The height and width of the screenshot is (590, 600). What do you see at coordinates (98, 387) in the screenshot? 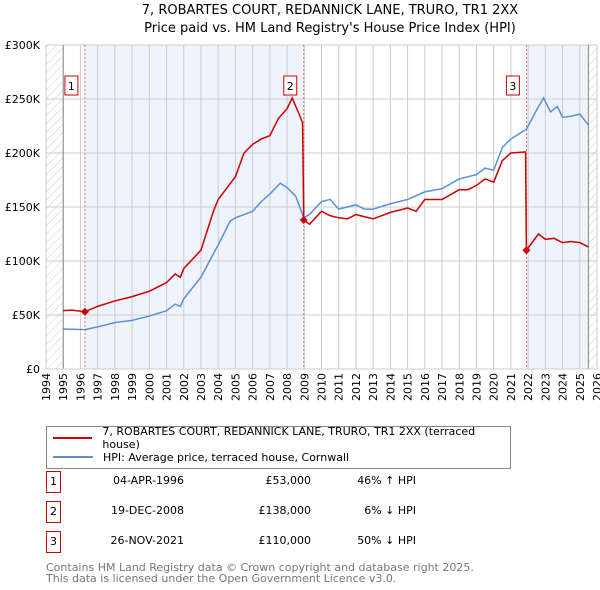
I see `x-tick-label: 1997` at bounding box center [98, 387].